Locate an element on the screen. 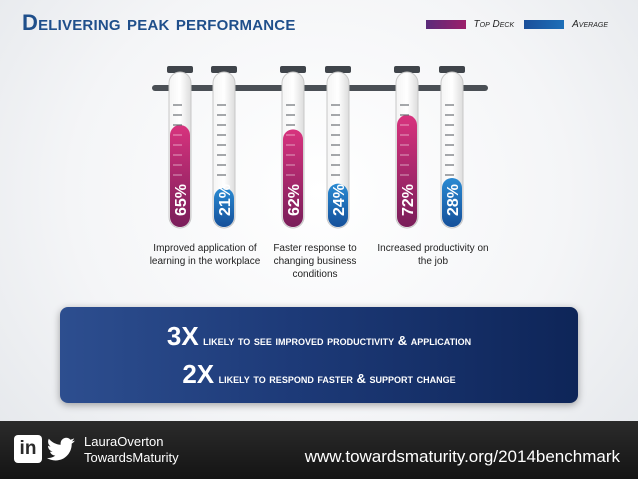 This screenshot has width=638, height=479. linkedin-icon: in is located at coordinates (28, 449).